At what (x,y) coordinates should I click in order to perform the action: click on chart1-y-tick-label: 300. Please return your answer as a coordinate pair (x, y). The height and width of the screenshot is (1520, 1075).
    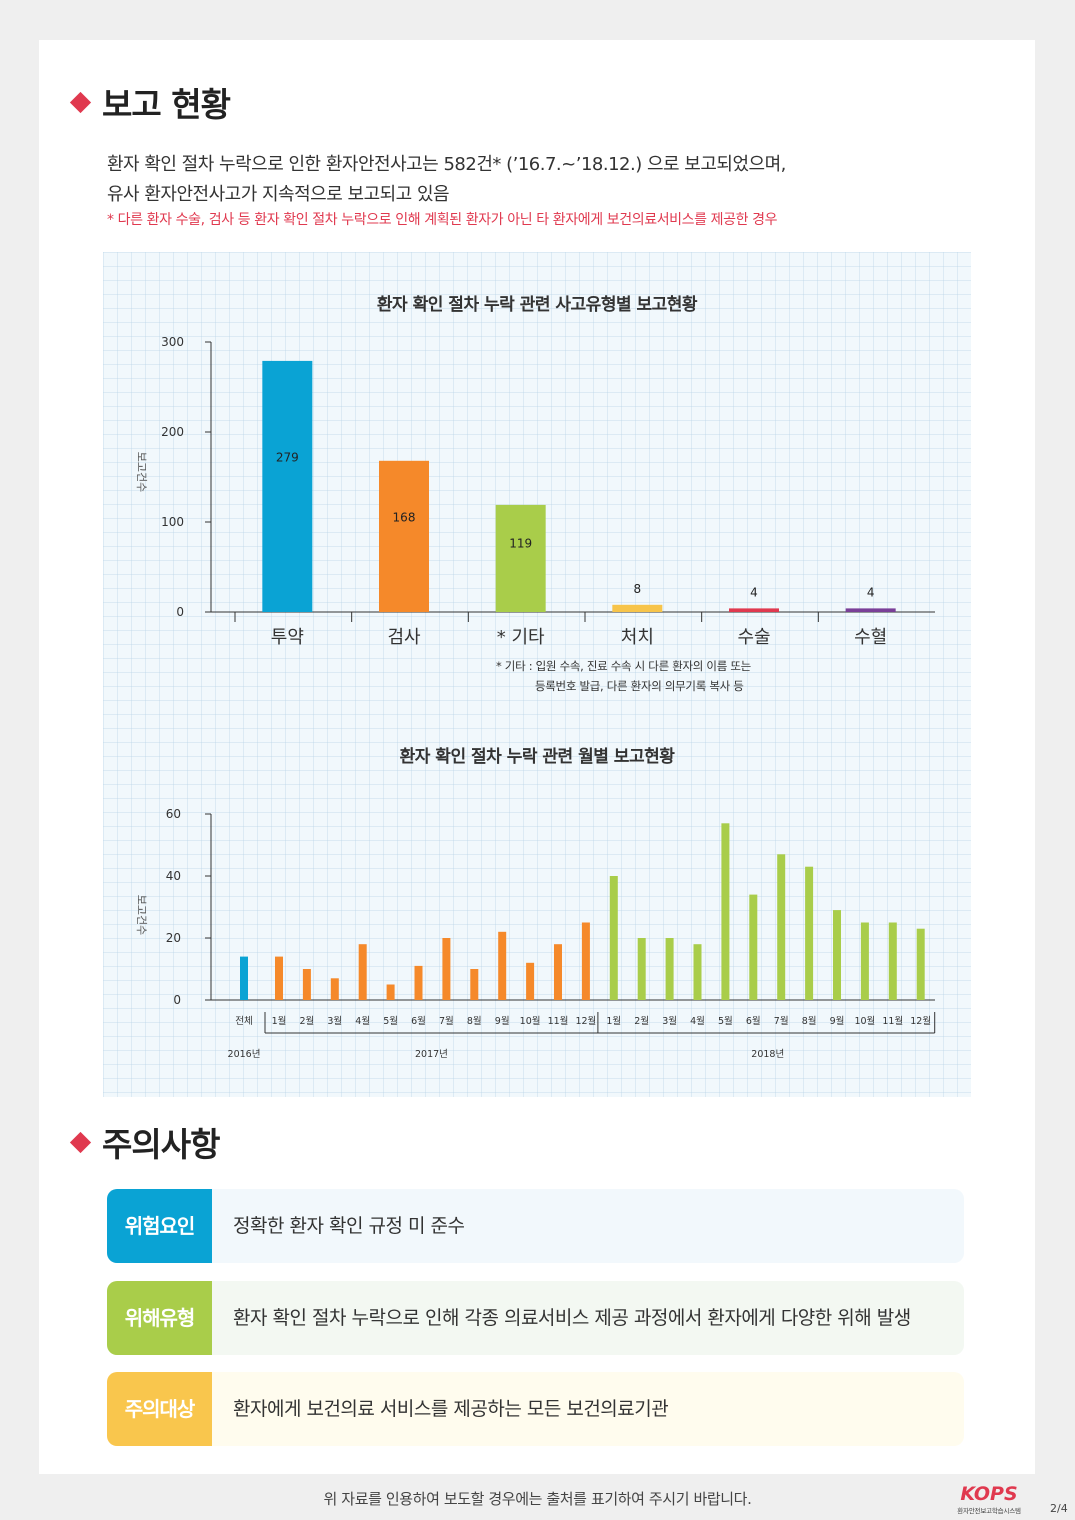
    Looking at the image, I should click on (172, 342).